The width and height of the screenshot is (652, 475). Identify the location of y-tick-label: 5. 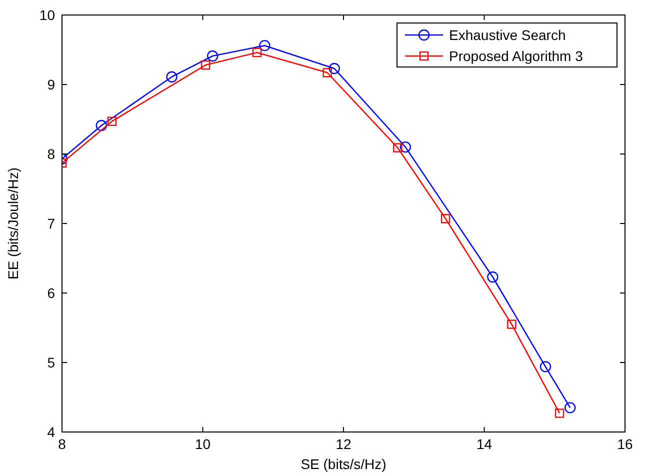
(51, 362).